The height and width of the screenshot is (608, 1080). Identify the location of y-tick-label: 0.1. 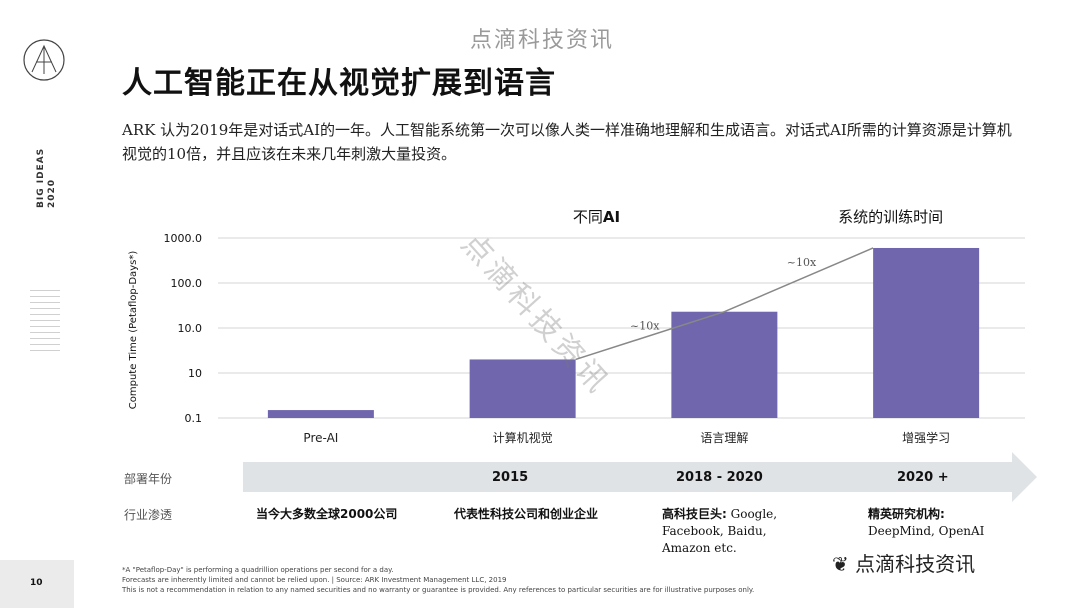
(194, 418).